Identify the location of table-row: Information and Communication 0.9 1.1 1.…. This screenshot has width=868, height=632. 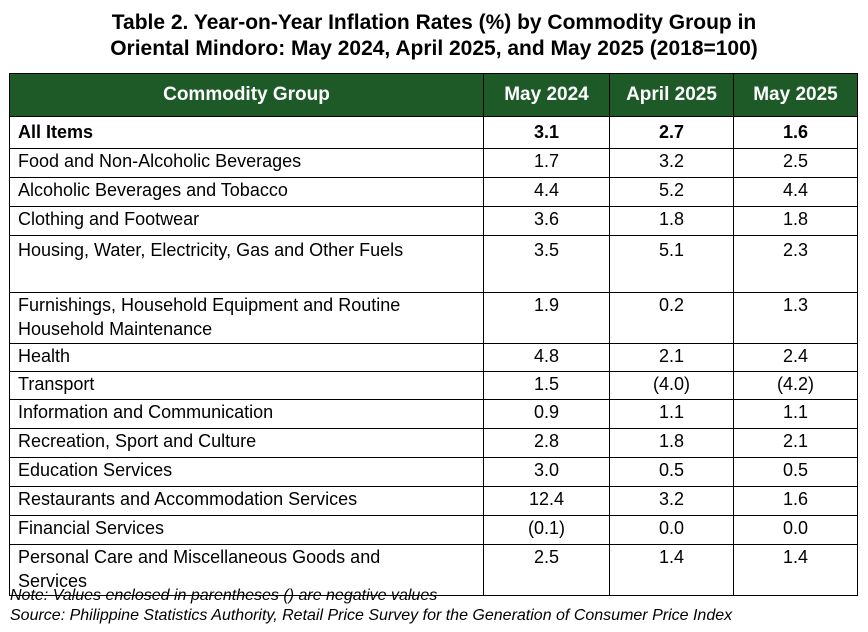
(433, 414).